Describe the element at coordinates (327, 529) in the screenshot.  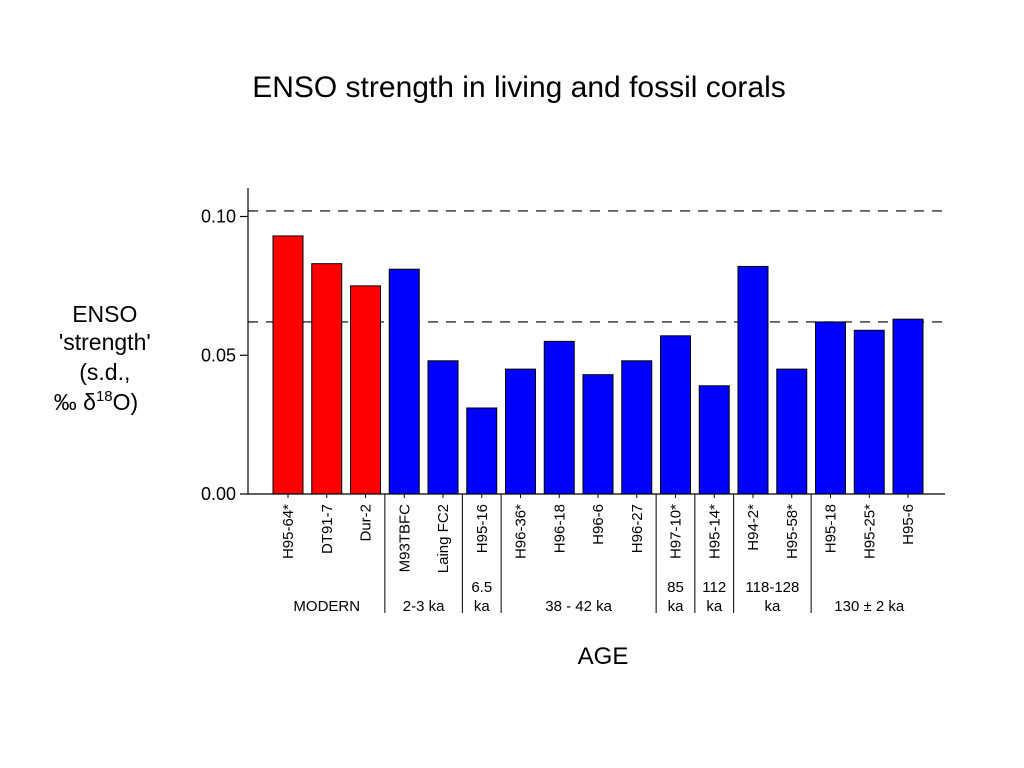
I see `x-category-label: DT91-7` at that location.